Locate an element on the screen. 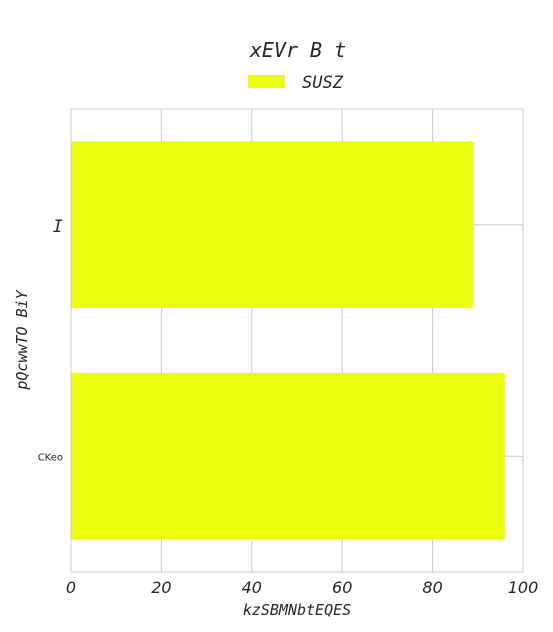 The width and height of the screenshot is (553, 632). x-tick-label: 40 is located at coordinates (252, 587).